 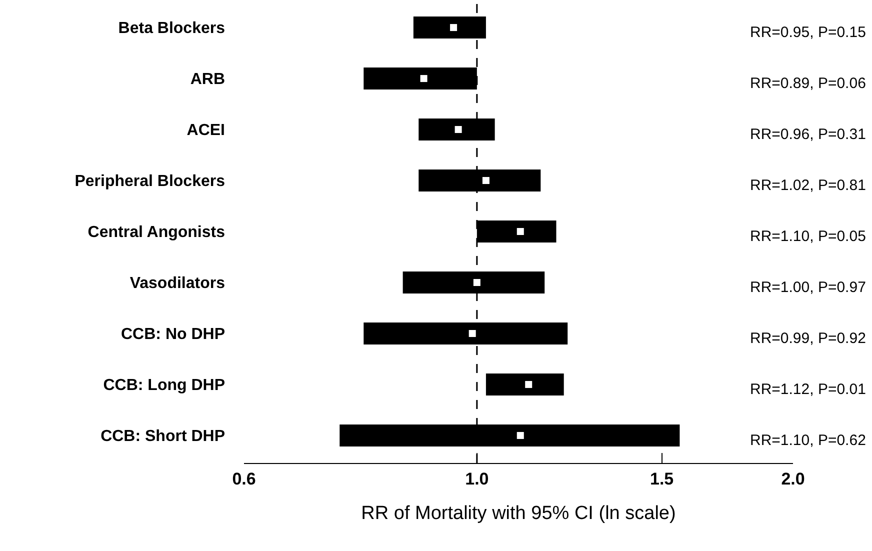 I want to click on annotation: RR=0.96, P=0.31, so click(x=808, y=134).